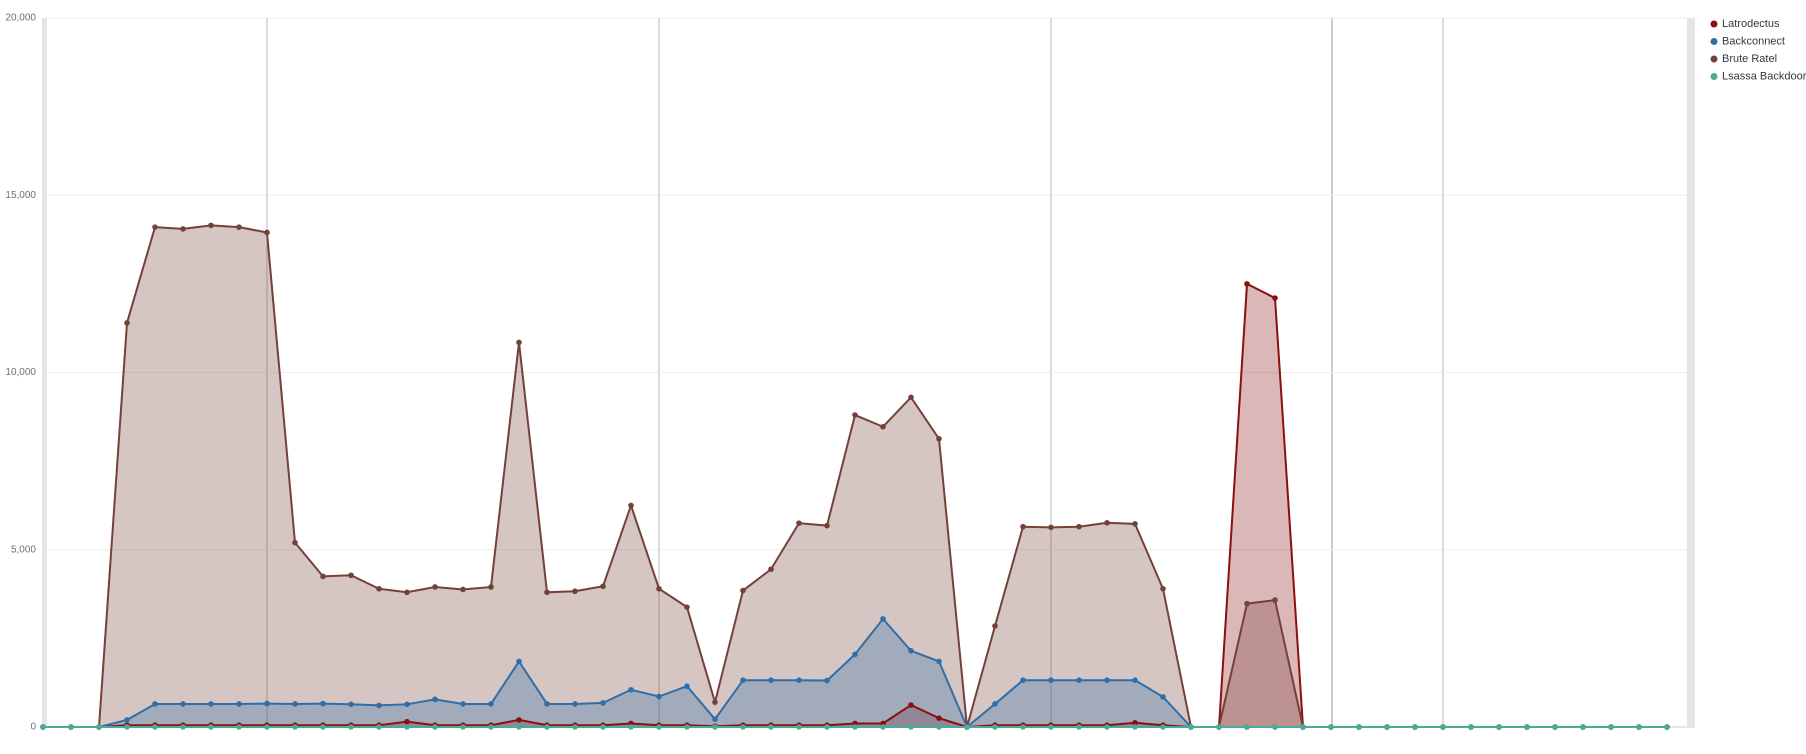 The image size is (1806, 754). What do you see at coordinates (855, 672) in the screenshot?
I see `area` at bounding box center [855, 672].